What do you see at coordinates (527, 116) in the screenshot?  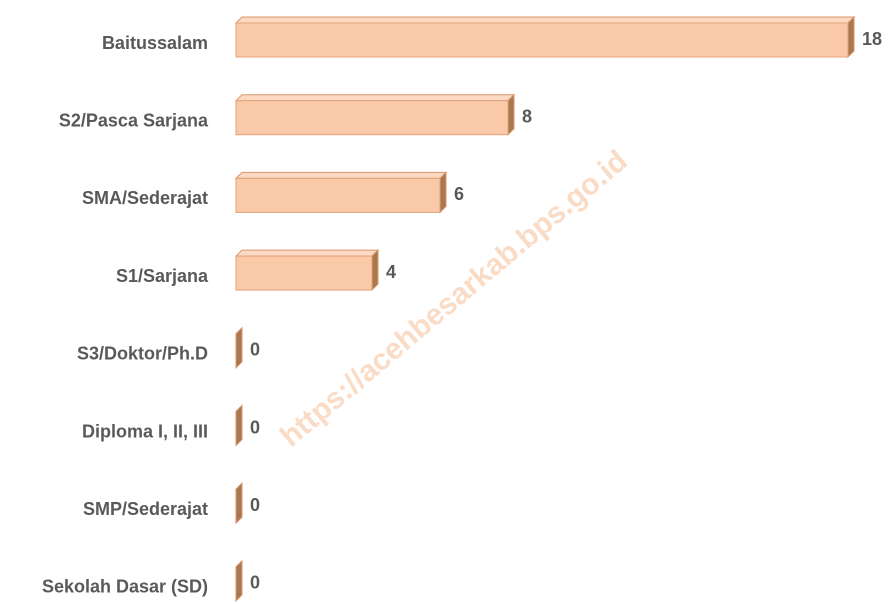 I see `value-label: 8` at bounding box center [527, 116].